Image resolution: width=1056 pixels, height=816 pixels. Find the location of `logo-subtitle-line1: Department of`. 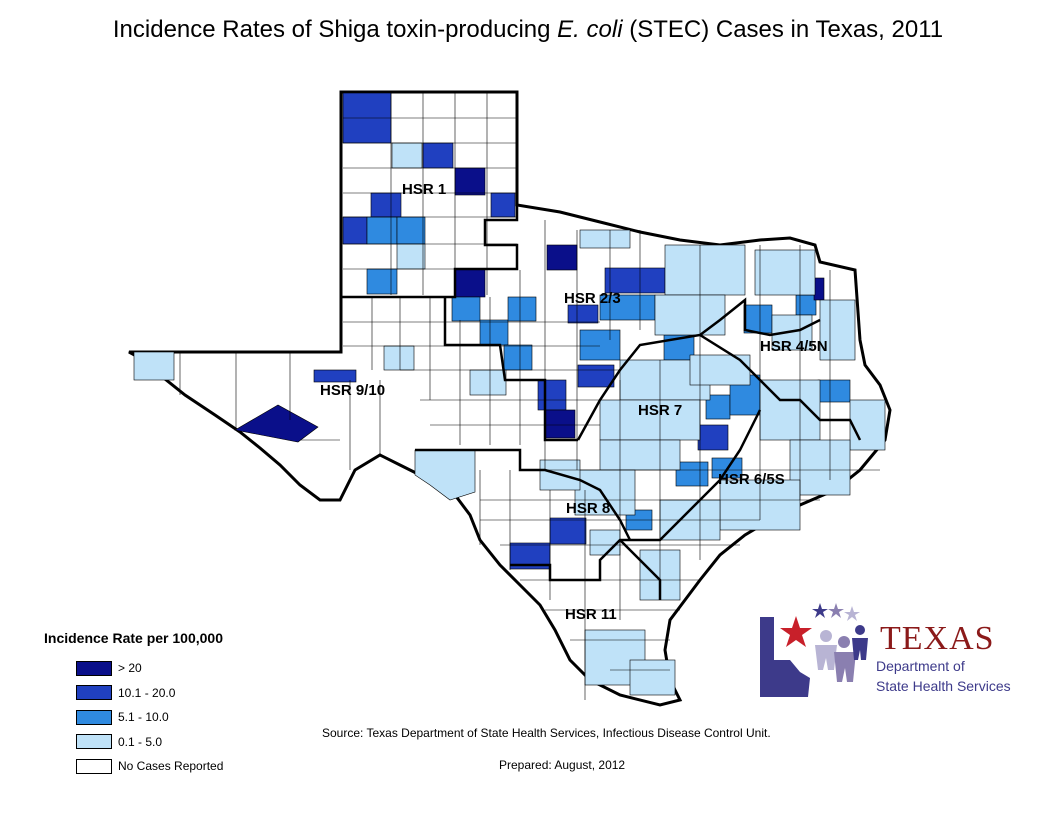

logo-subtitle-line1: Department of is located at coordinates (920, 666).